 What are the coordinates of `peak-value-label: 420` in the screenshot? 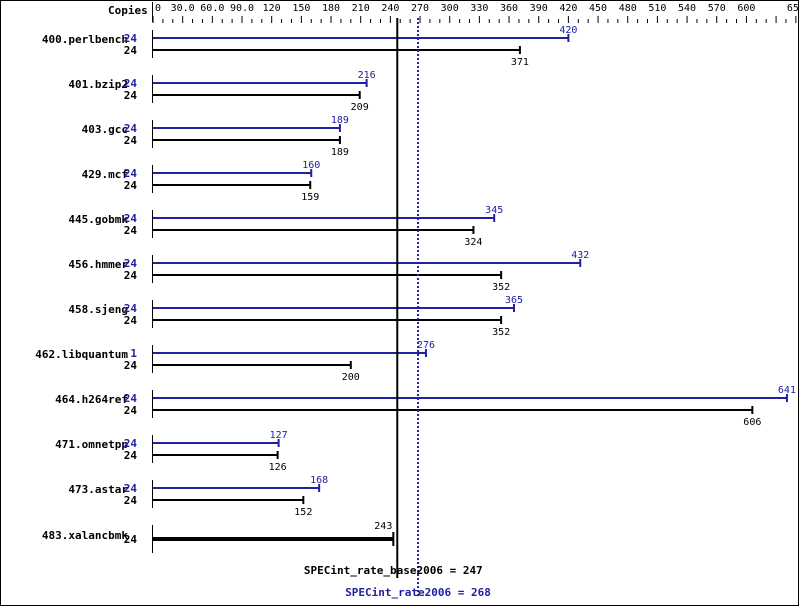 It's located at (568, 30).